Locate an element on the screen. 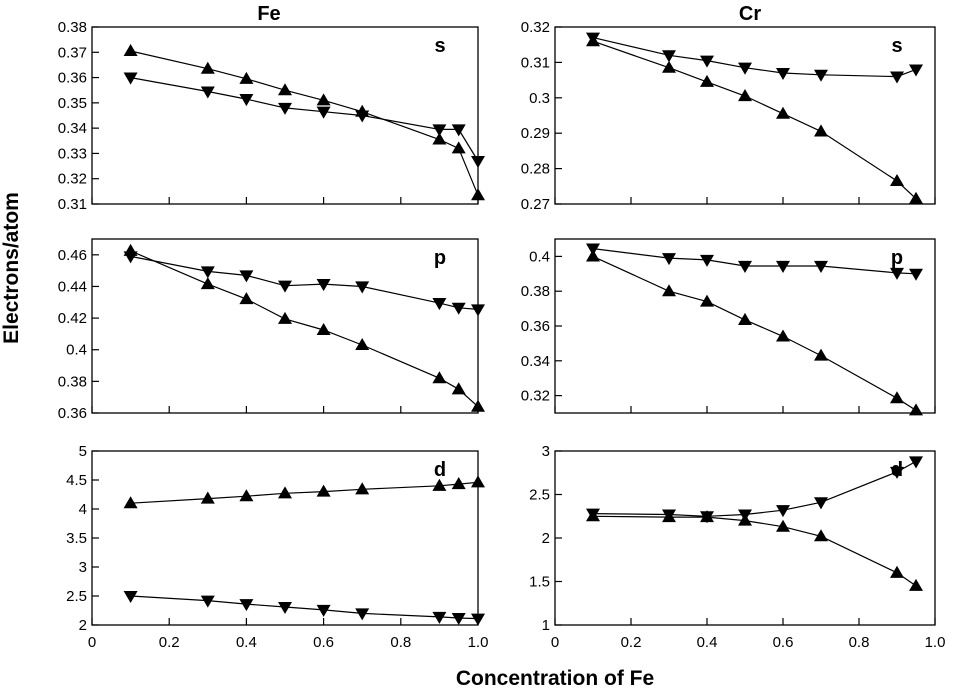 This screenshot has width=954, height=689. x-tick-label: 0.8 is located at coordinates (859, 642).